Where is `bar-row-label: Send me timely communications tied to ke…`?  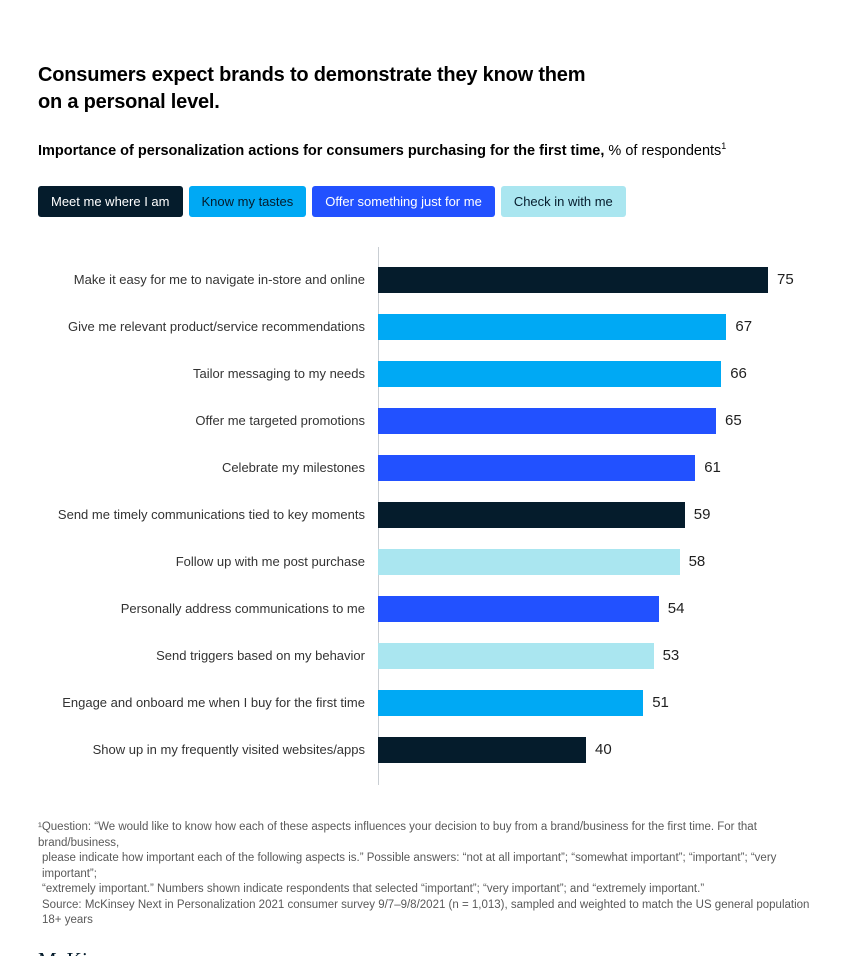 bar-row-label: Send me timely communications tied to ke… is located at coordinates (211, 514).